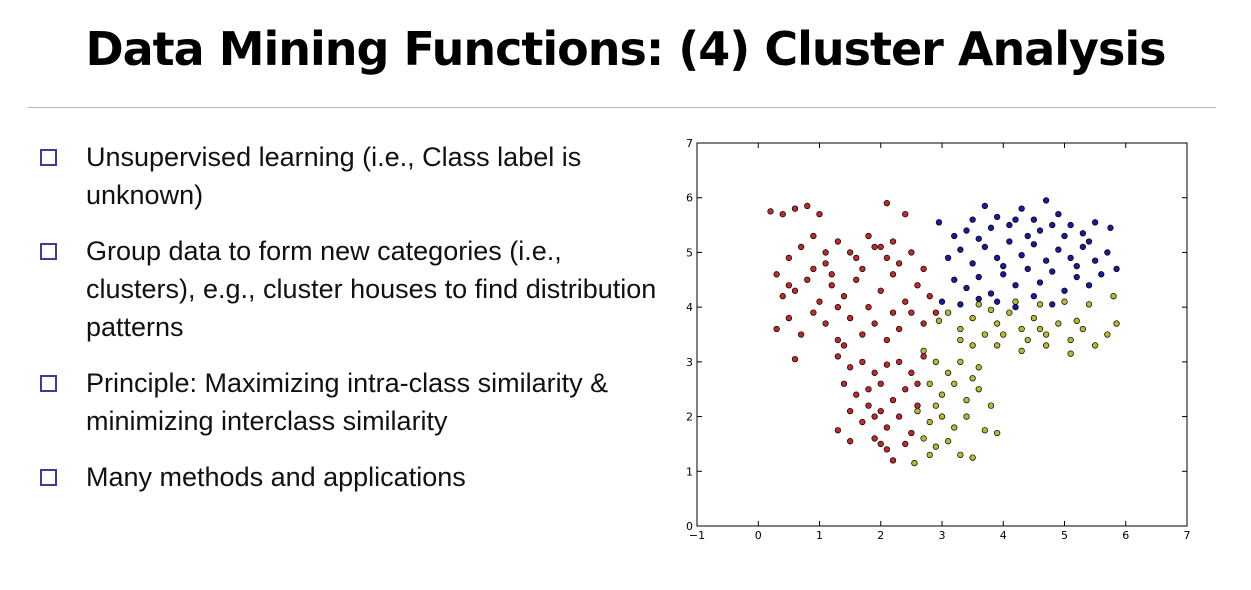 The height and width of the screenshot is (590, 1251). I want to click on x-tick-label: 1, so click(819, 535).